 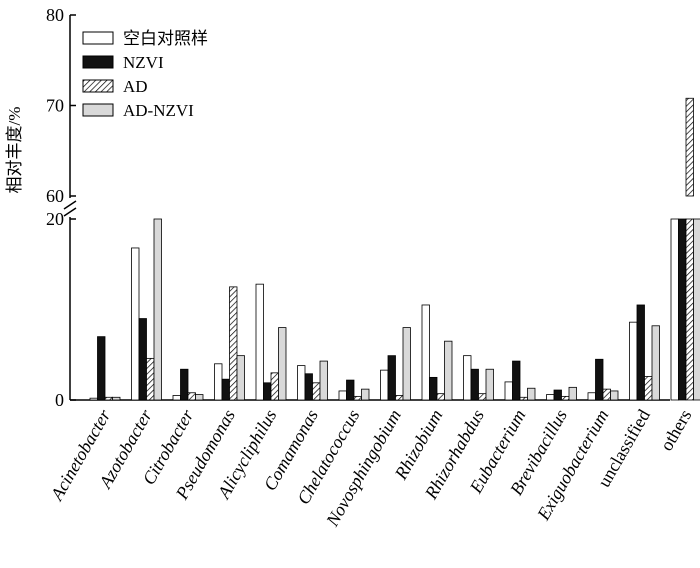 What do you see at coordinates (59, 400) in the screenshot?
I see `y-tick-label: 0` at bounding box center [59, 400].